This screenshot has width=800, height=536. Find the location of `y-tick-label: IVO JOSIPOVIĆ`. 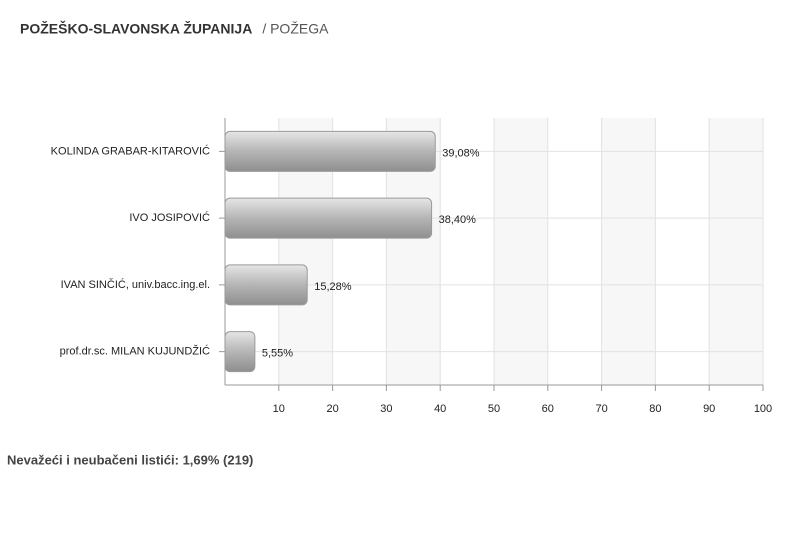

y-tick-label: IVO JOSIPOVIĆ is located at coordinates (169, 217).